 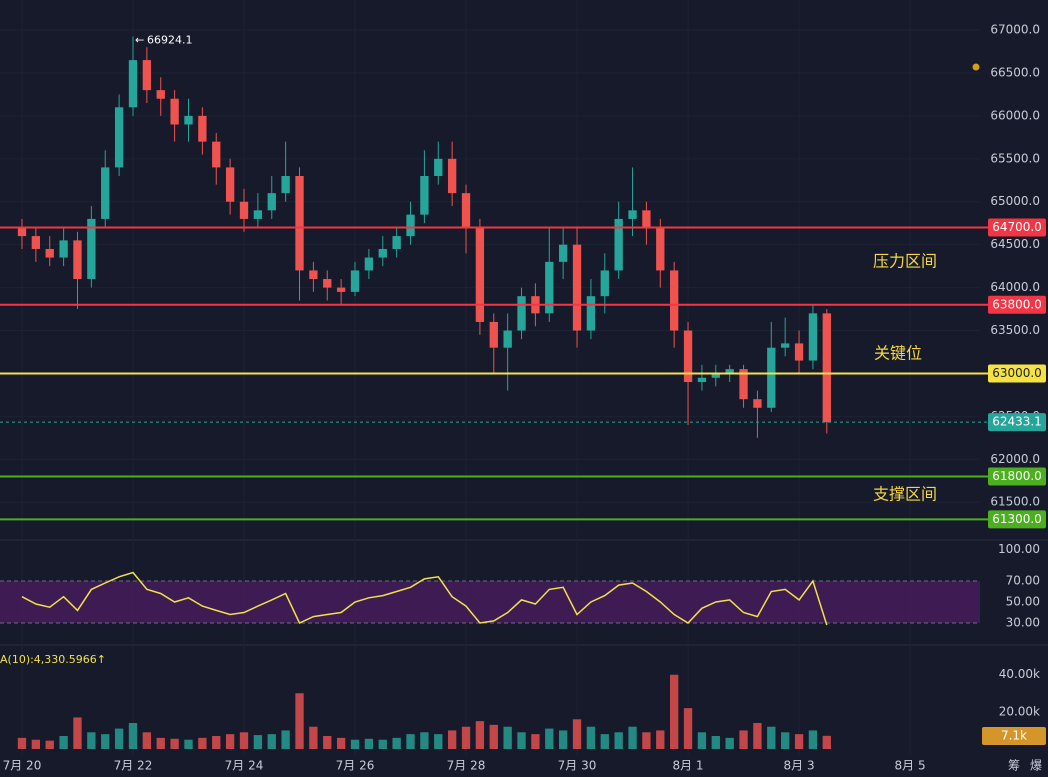 I want to click on y-tick-label: 20.00k, so click(x=1019, y=711).